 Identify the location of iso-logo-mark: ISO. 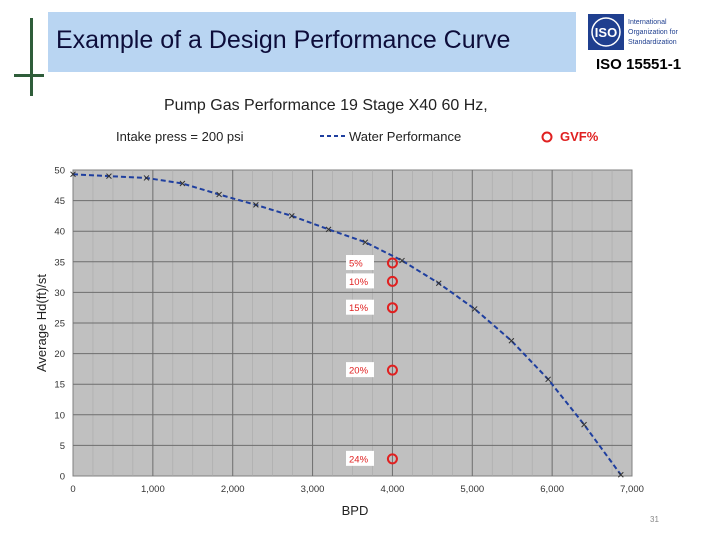
(606, 32).